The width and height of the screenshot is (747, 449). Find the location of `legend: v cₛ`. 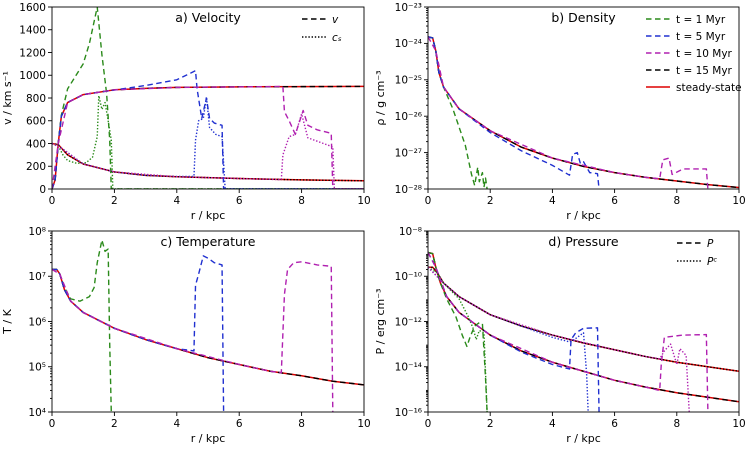

legend: v cₛ is located at coordinates (322, 29).